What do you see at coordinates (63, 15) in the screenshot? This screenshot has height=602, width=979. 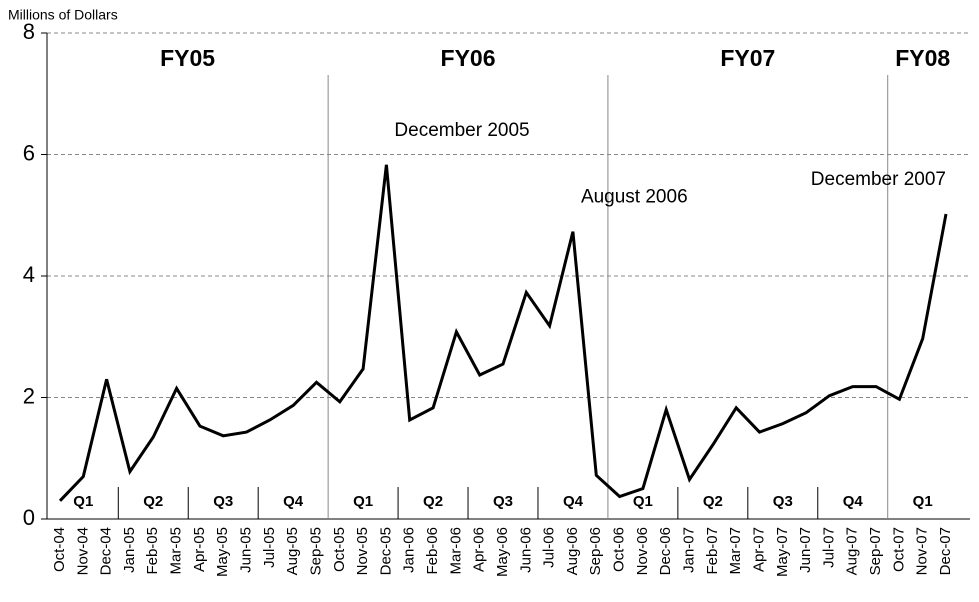 I see `y-axis-label: Millions of Dollars` at bounding box center [63, 15].